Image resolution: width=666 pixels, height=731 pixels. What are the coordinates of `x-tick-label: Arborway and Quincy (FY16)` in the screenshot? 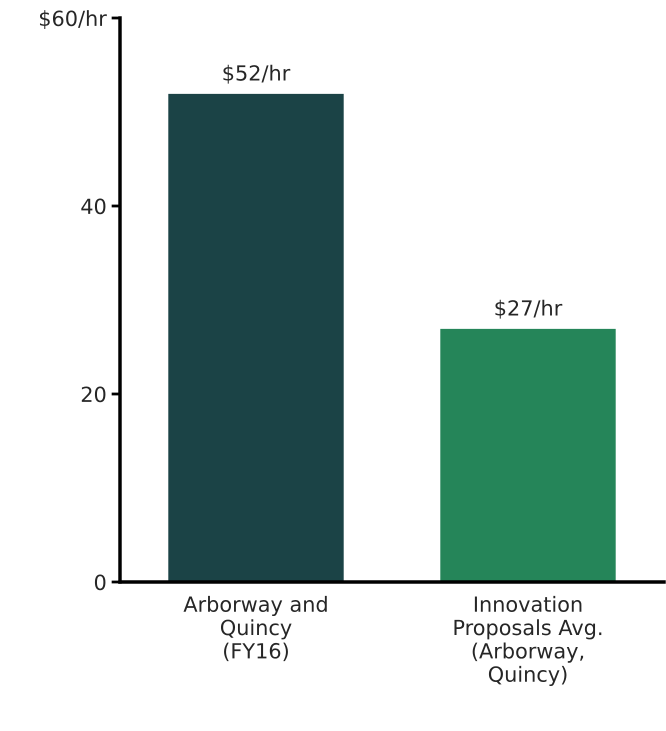 It's located at (255, 629).